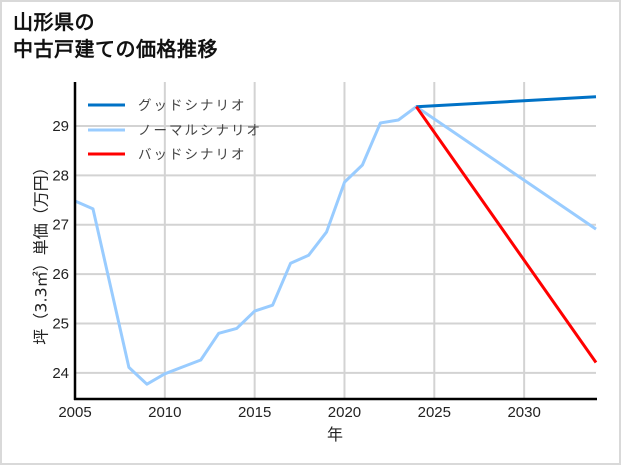 The image size is (621, 465). I want to click on legend-item: ノーマルシナリオ, so click(175, 131).